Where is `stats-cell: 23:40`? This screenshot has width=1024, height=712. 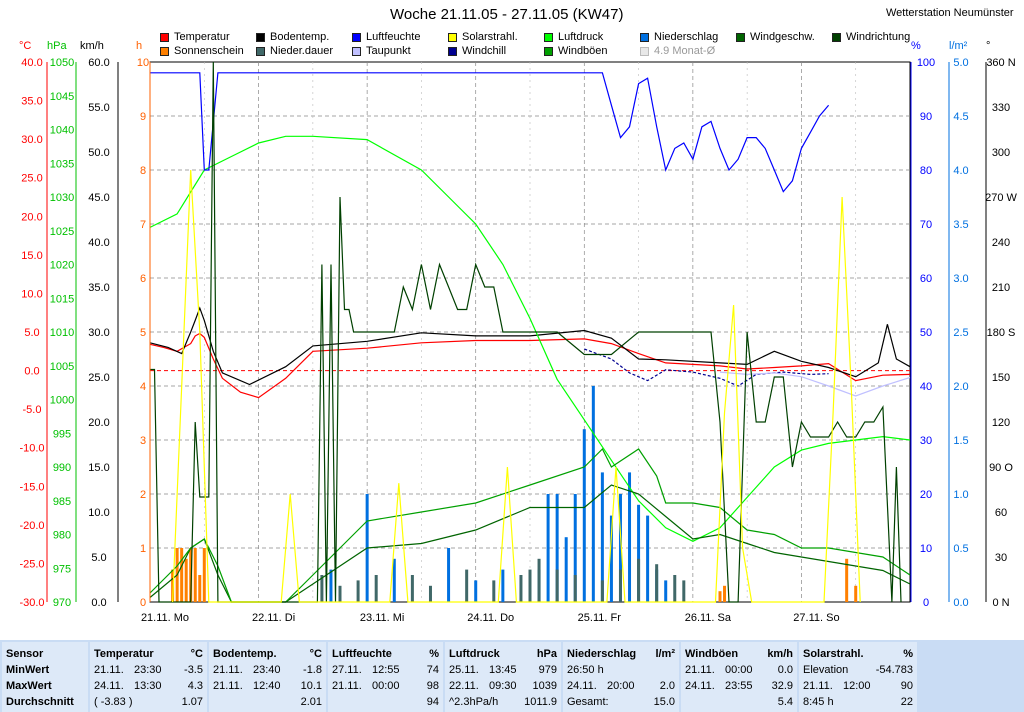
stats-cell: 23:40 is located at coordinates (267, 670).